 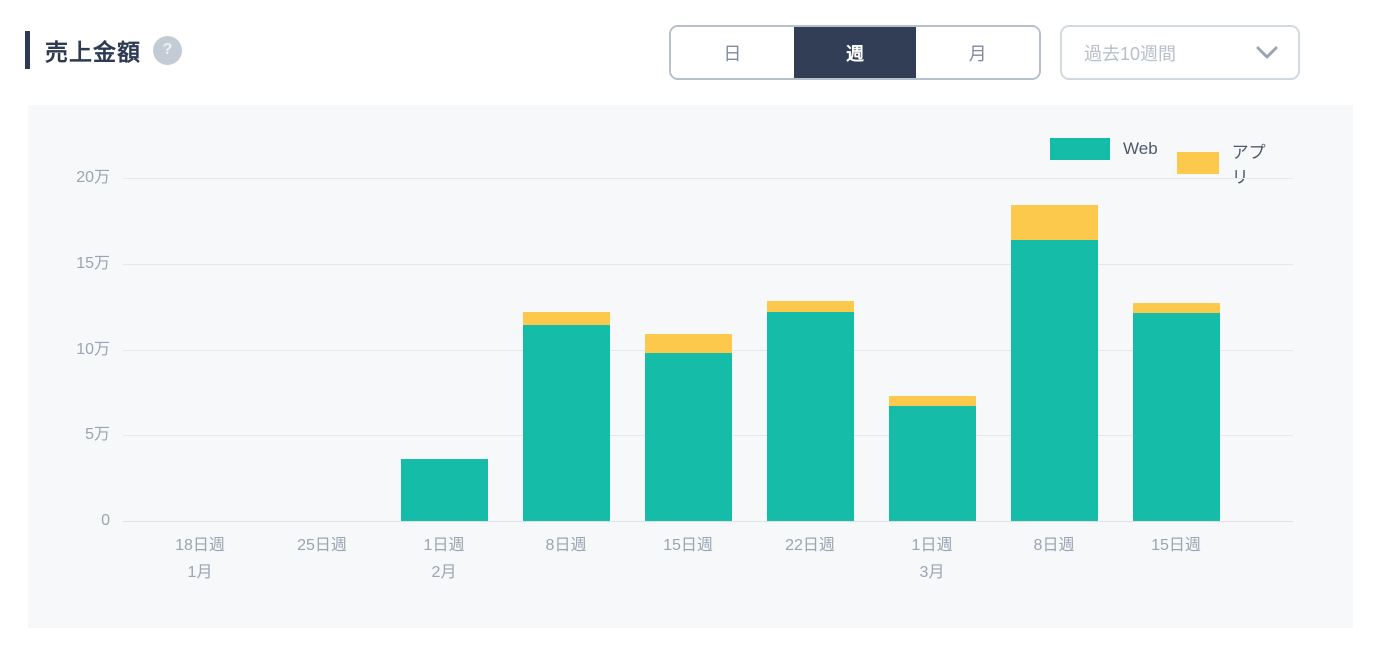 I want to click on legend-swatch-web, so click(x=1080, y=149).